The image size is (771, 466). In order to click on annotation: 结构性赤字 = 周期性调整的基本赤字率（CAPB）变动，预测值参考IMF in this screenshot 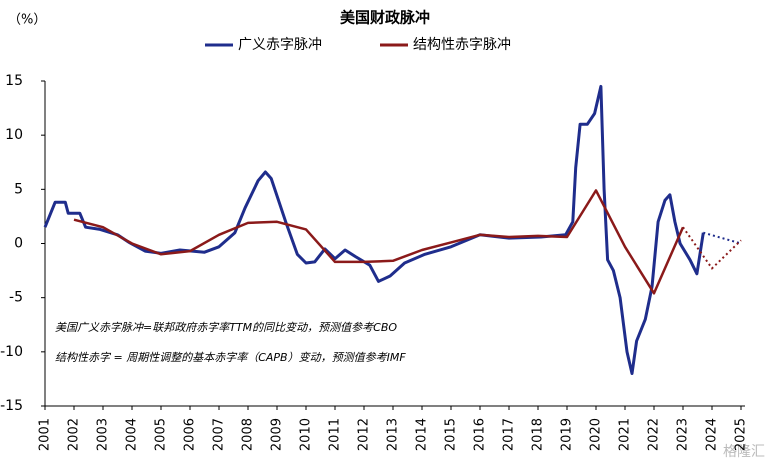, I will do `click(230, 357)`.